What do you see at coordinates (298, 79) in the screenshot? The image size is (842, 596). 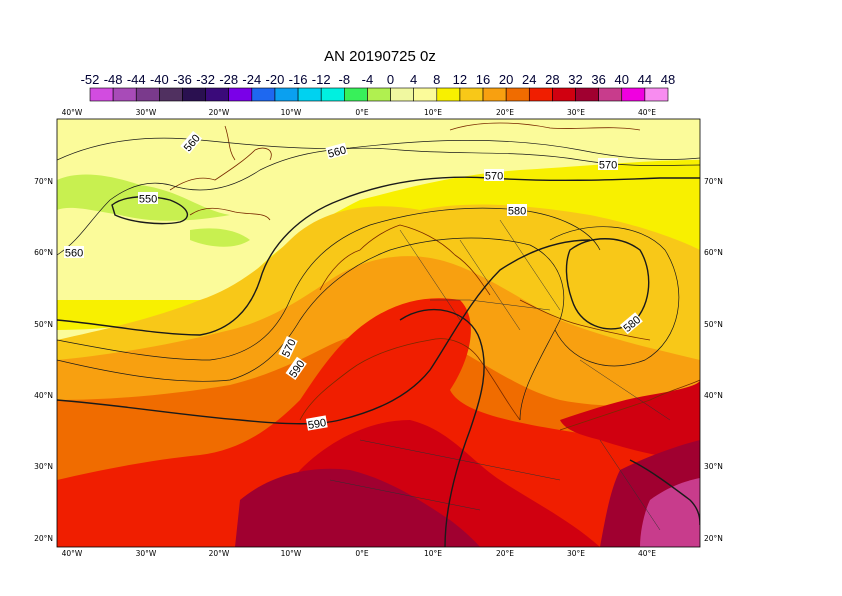 I see `colorbar-label: -16` at bounding box center [298, 79].